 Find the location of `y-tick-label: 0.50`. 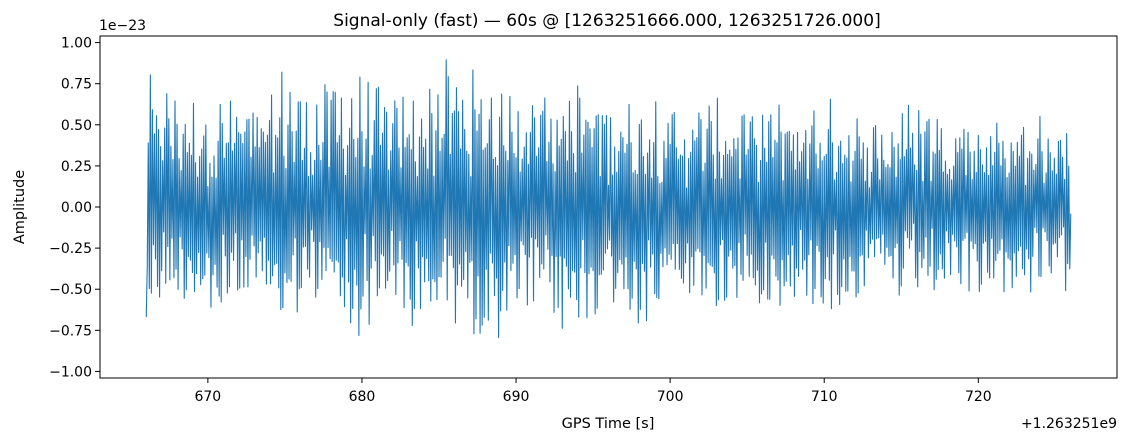

y-tick-label: 0.50 is located at coordinates (76, 126).